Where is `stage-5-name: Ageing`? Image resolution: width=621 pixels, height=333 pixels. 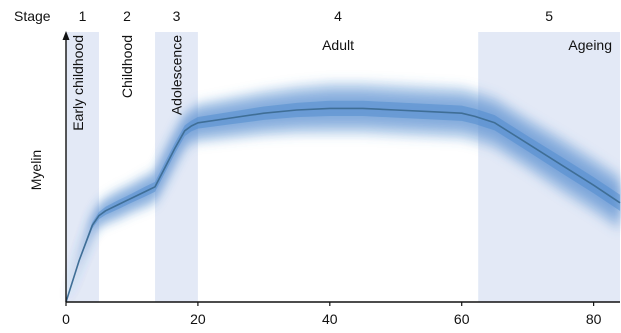
stage-5-name: Ageing is located at coordinates (590, 45).